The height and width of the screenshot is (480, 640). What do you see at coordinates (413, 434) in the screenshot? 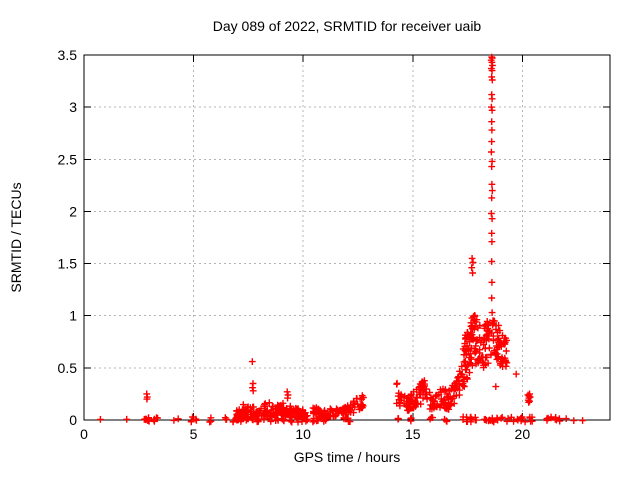
I see `x-tick-label: 15` at bounding box center [413, 434].